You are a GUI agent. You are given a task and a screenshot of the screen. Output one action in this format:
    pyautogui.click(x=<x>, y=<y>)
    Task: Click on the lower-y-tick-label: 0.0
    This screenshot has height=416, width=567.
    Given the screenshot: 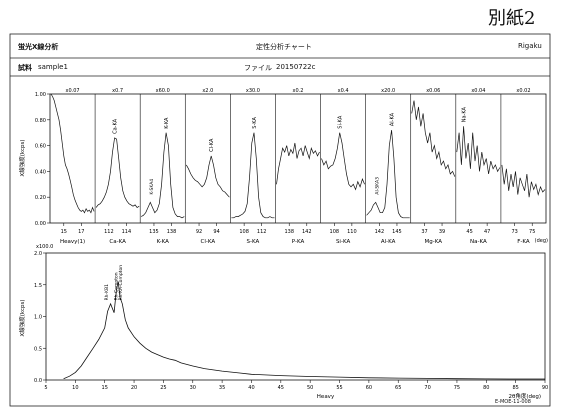 What is the action you would take?
    pyautogui.click(x=38, y=381)
    